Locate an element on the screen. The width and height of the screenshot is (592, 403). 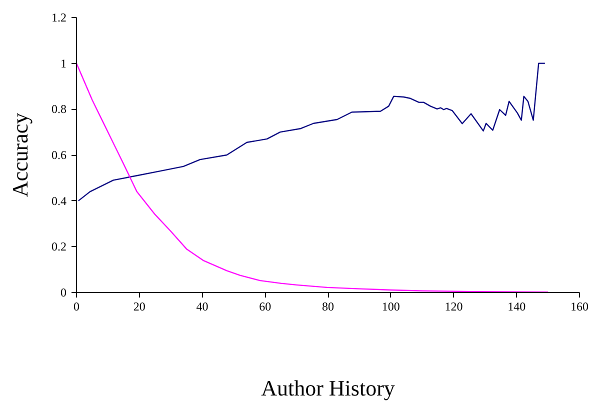
y-tick-label: 0.8 is located at coordinates (59, 109).